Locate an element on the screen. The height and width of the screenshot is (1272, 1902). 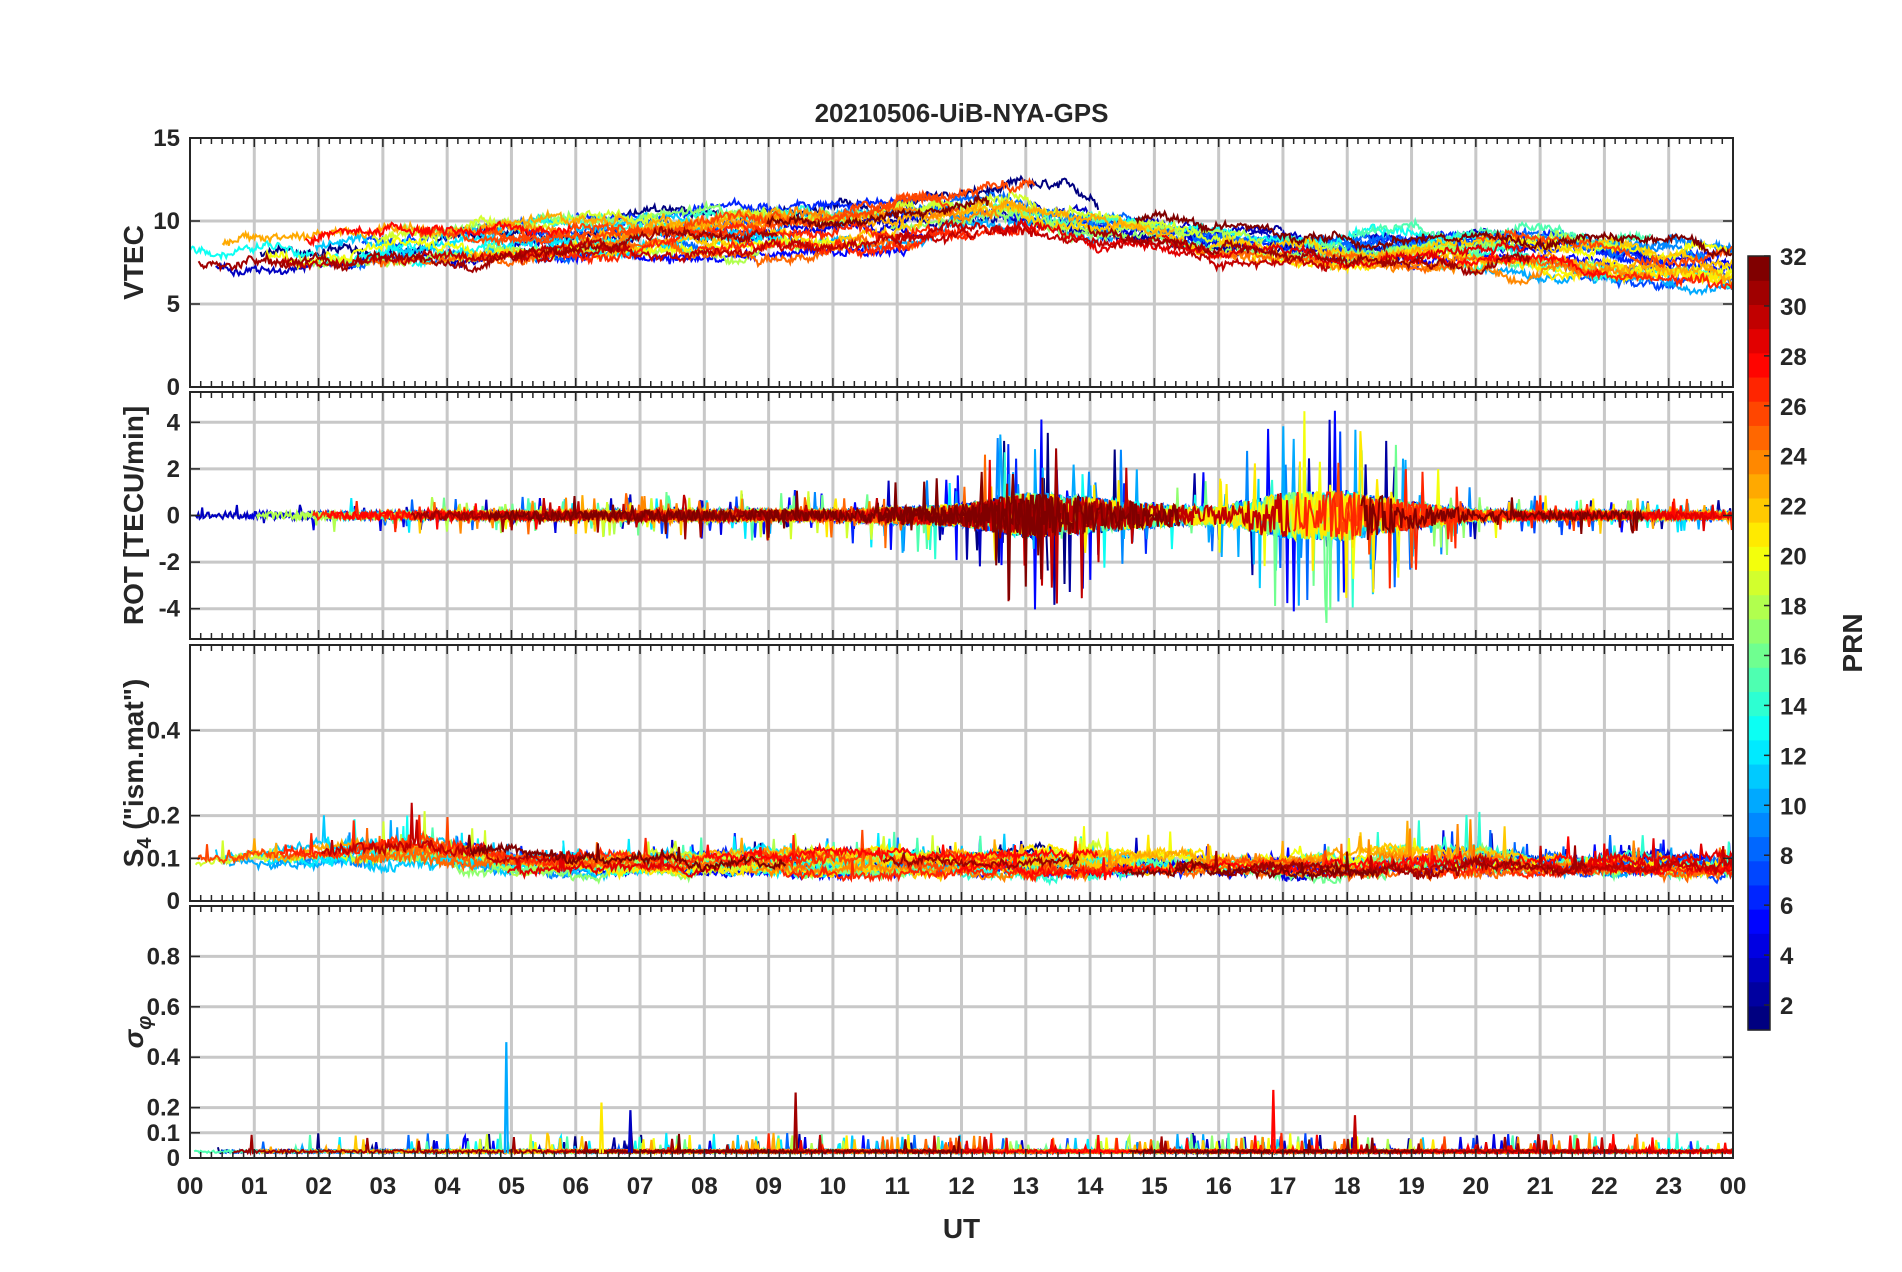
panel-rot-ytick-label: 2 is located at coordinates (173, 469).